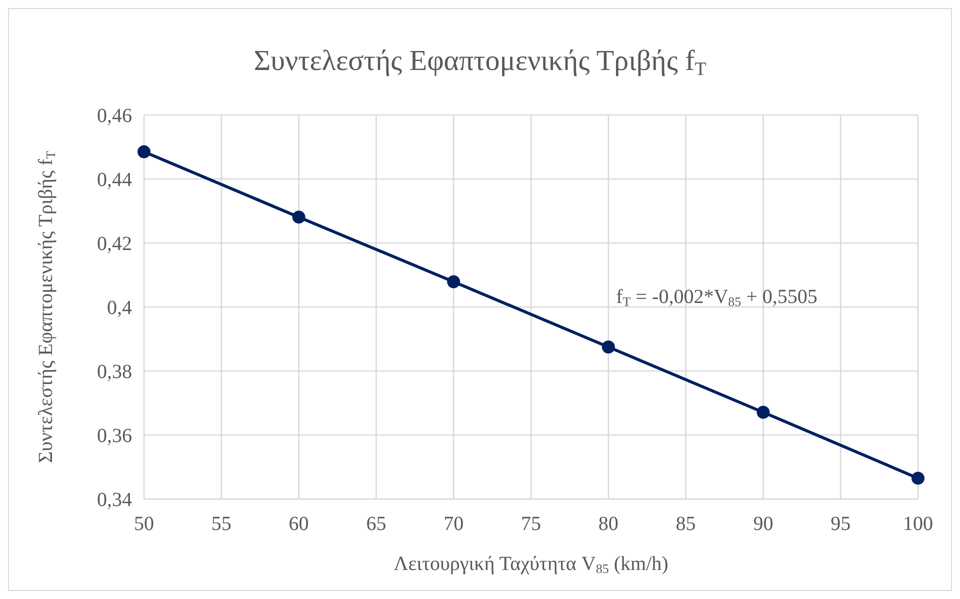  What do you see at coordinates (114, 180) in the screenshot?
I see `y-tick-label: 0,44` at bounding box center [114, 180].